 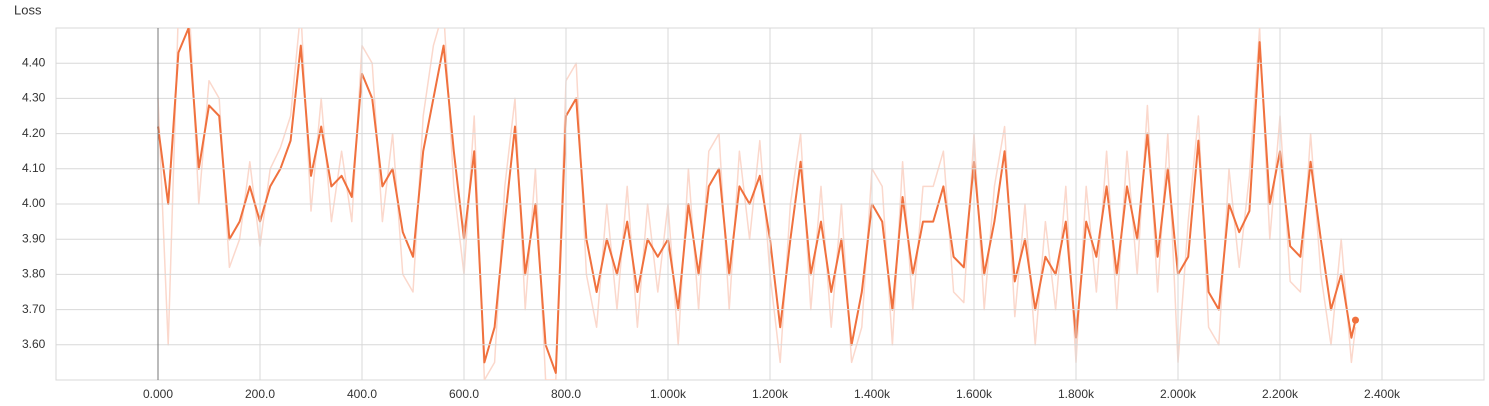 What do you see at coordinates (872, 394) in the screenshot?
I see `x-tick-label: 1.400k` at bounding box center [872, 394].